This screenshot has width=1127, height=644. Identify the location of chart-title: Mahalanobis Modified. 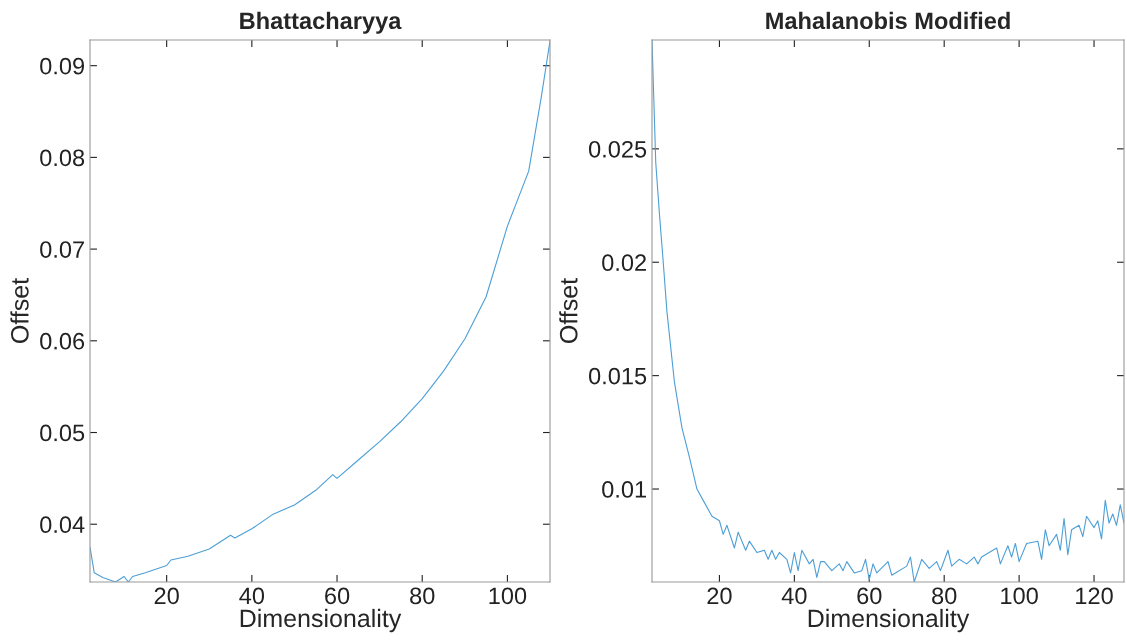
(888, 20).